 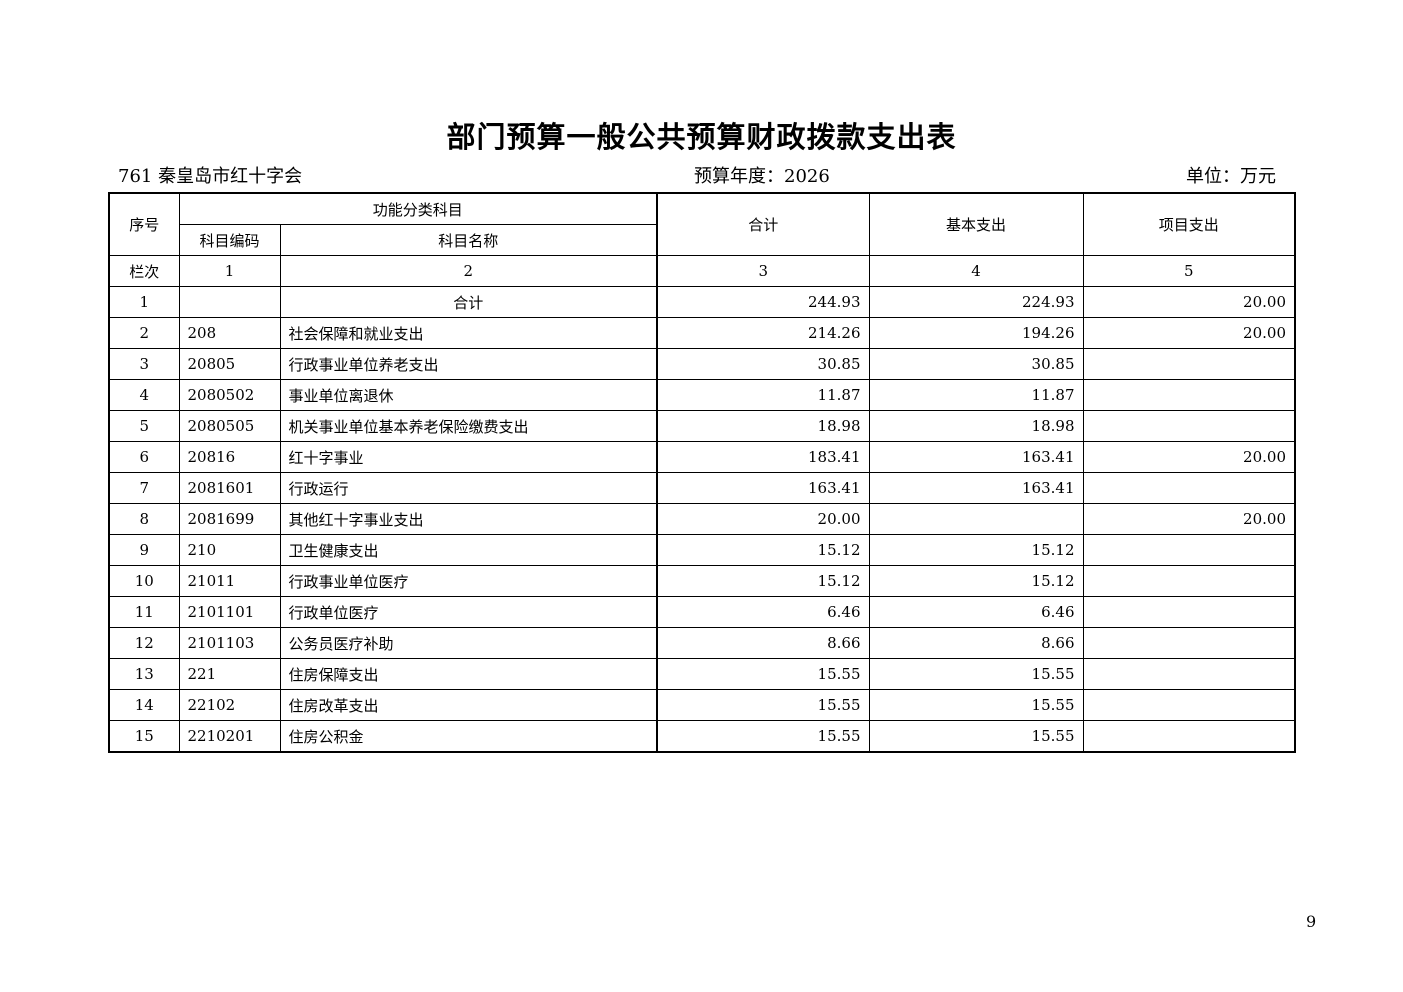 What do you see at coordinates (763, 612) in the screenshot?
I see `row-total: 6.46` at bounding box center [763, 612].